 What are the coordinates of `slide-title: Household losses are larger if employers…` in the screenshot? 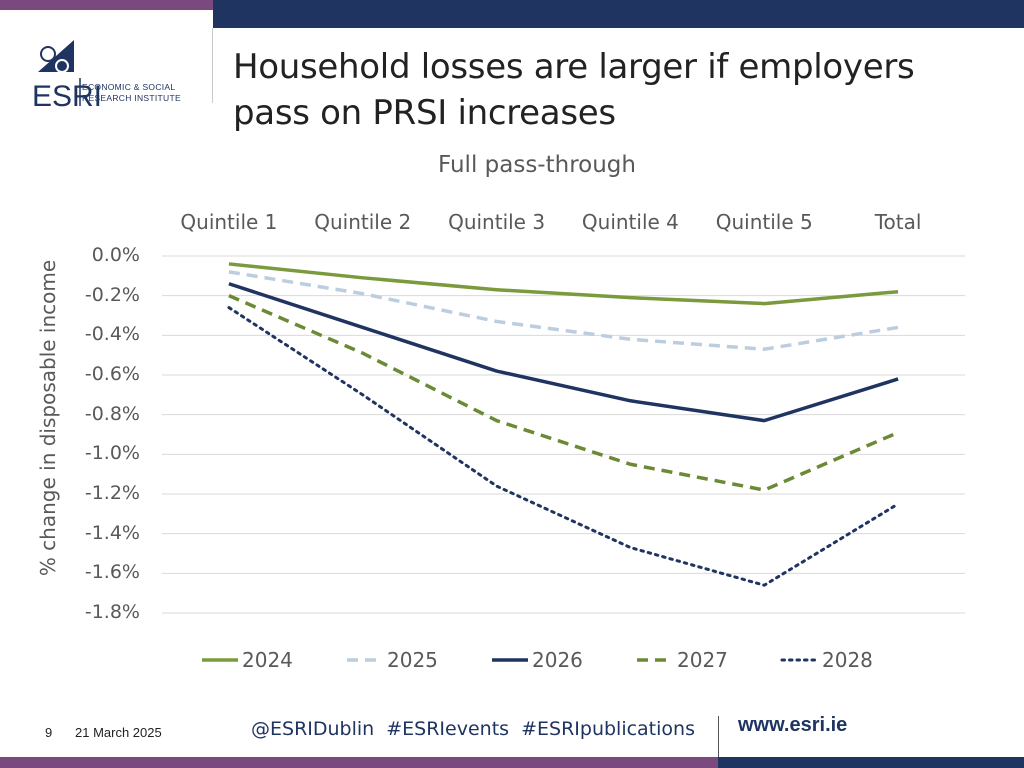 It's located at (574, 90).